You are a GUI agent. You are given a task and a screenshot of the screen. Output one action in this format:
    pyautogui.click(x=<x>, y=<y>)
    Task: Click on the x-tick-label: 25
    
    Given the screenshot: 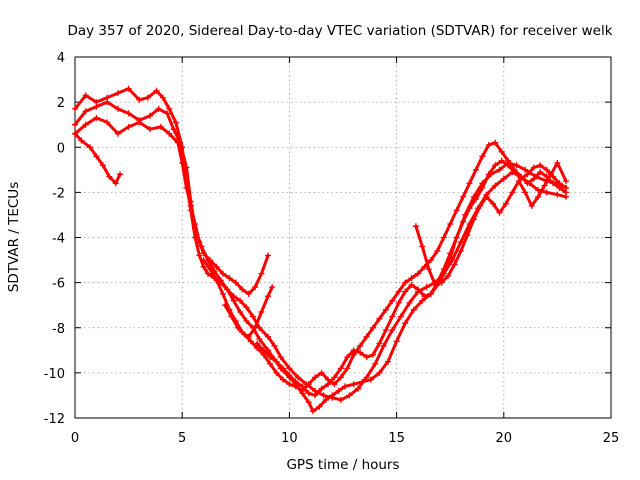 What is the action you would take?
    pyautogui.click(x=611, y=438)
    